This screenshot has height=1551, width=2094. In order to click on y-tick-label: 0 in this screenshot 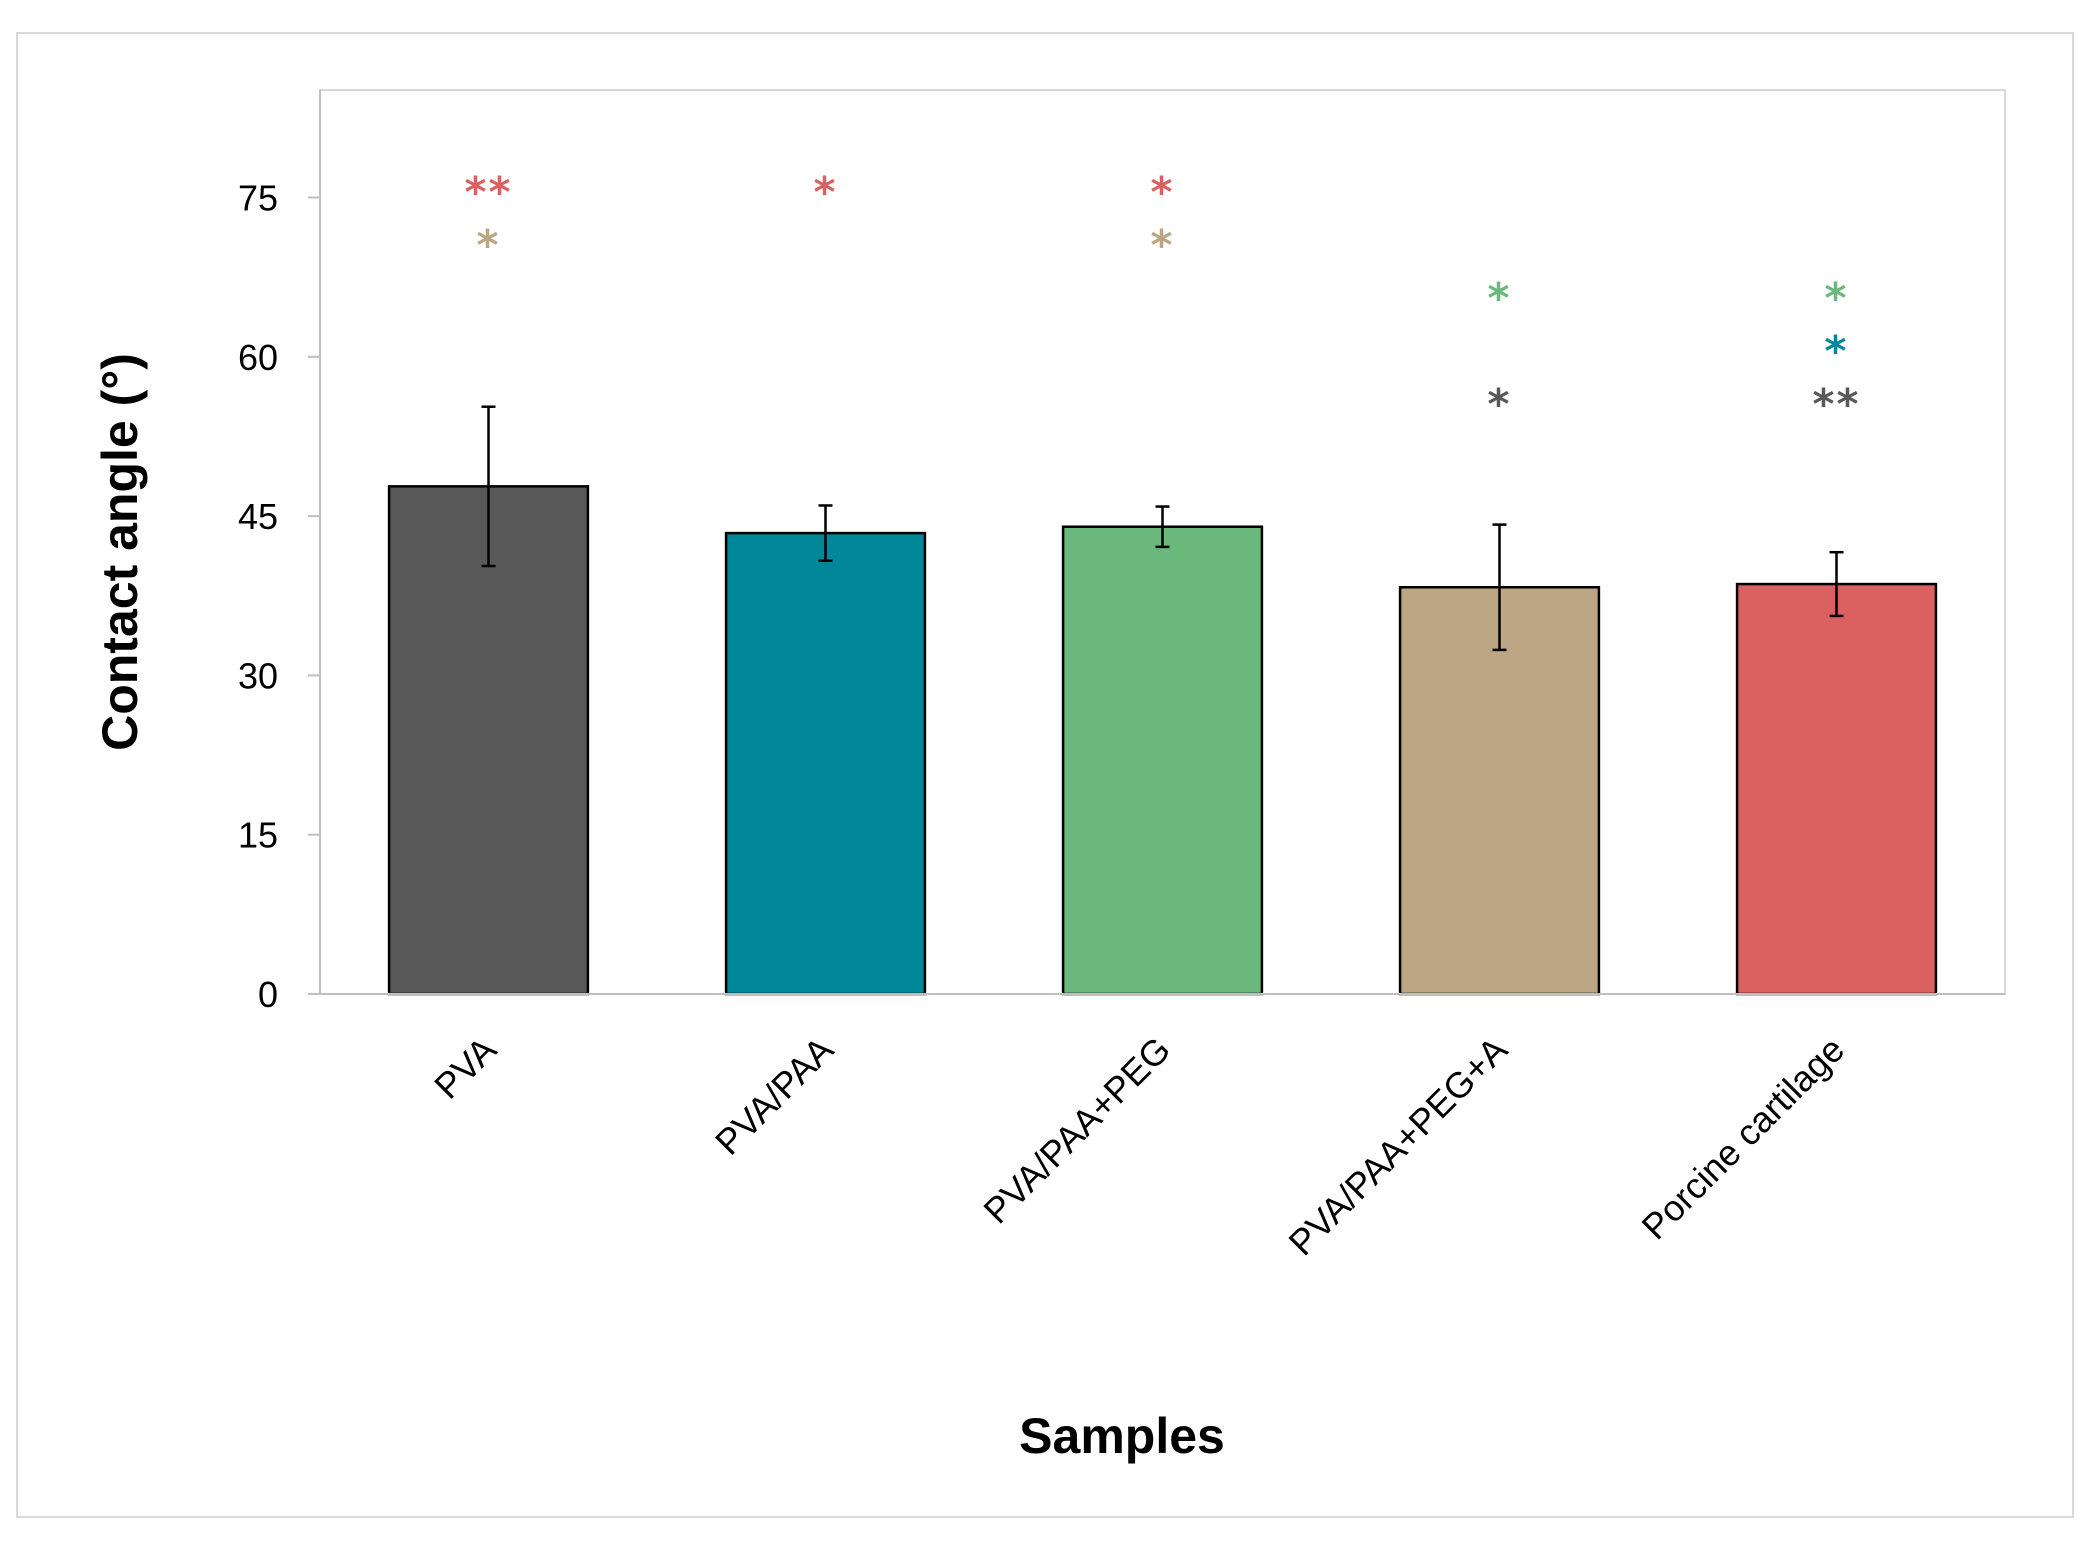, I will do `click(268, 994)`.